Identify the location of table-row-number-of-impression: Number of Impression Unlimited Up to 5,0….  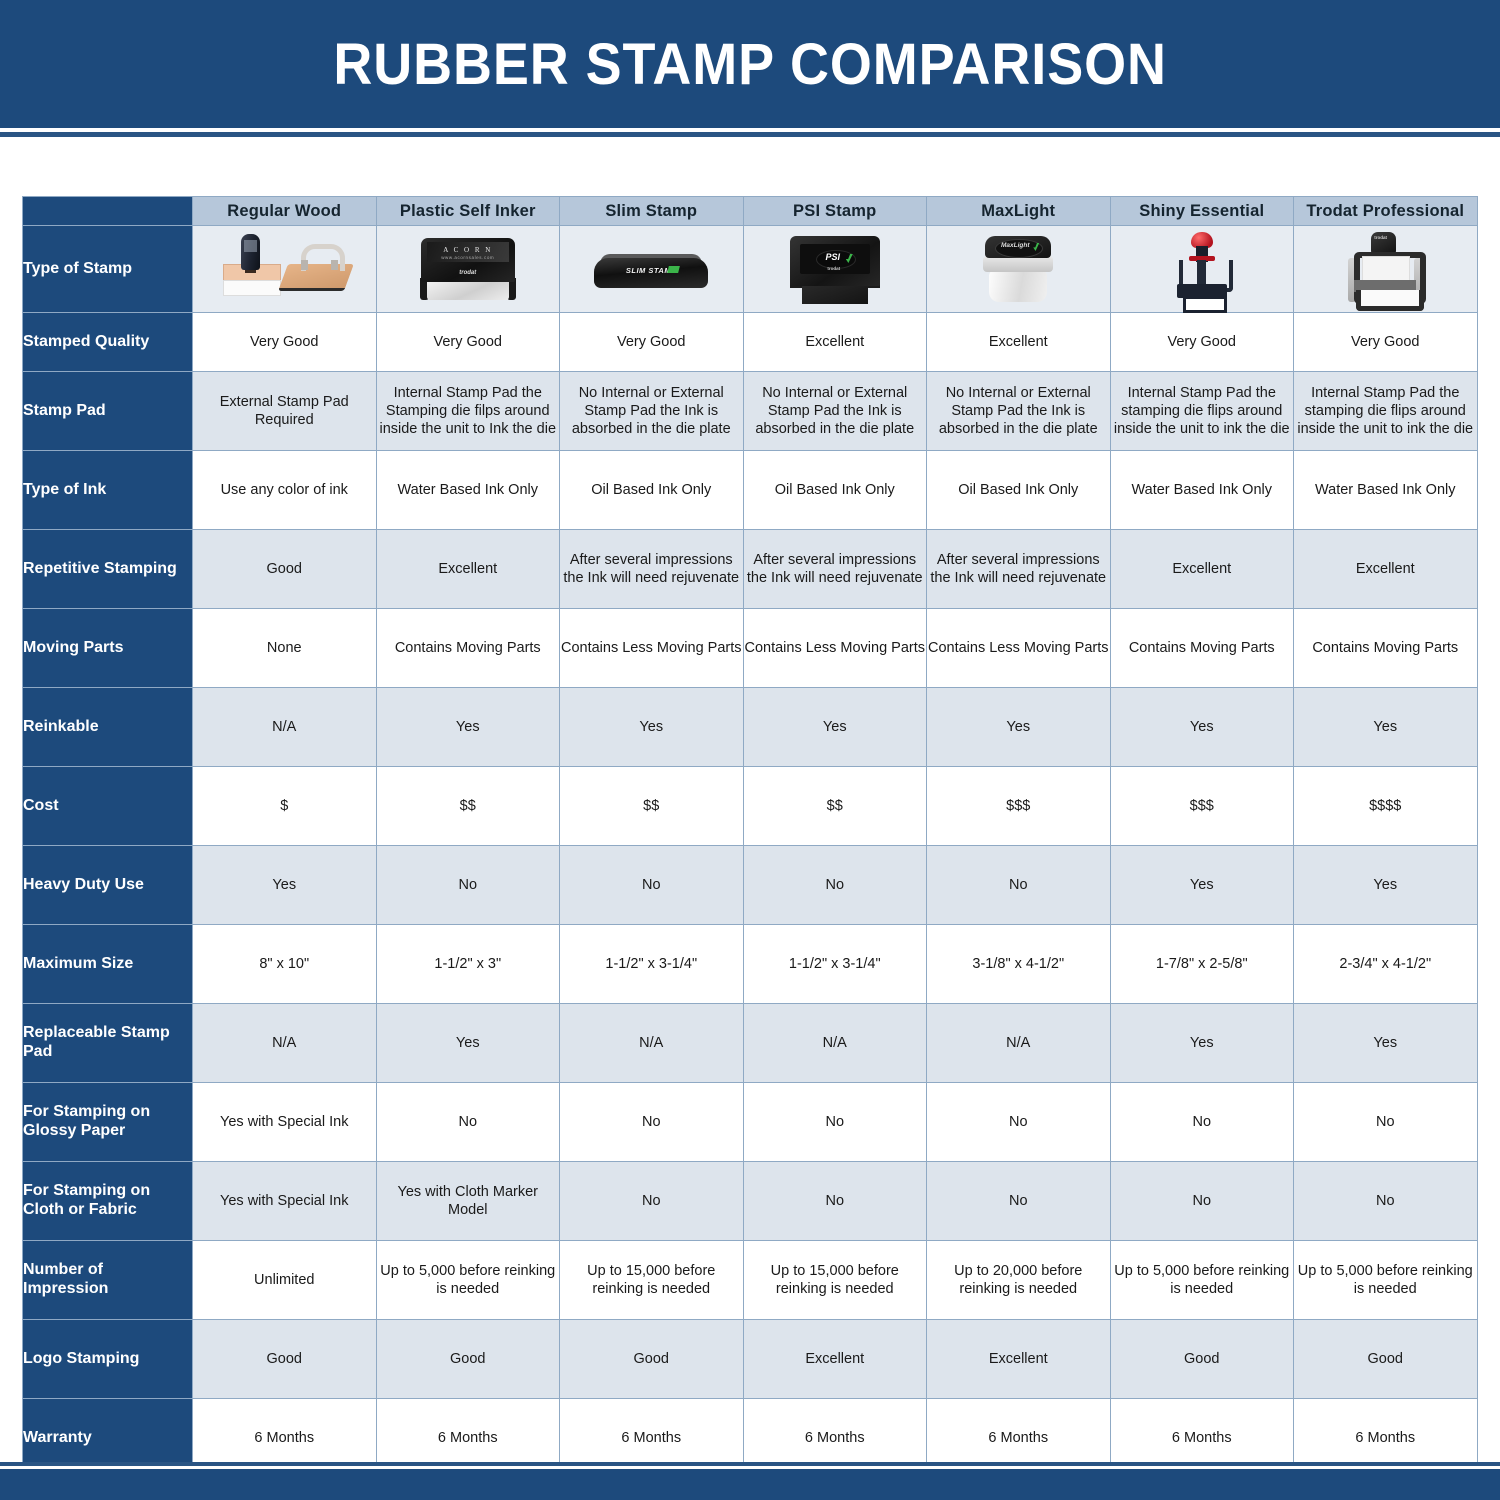
(750, 1280).